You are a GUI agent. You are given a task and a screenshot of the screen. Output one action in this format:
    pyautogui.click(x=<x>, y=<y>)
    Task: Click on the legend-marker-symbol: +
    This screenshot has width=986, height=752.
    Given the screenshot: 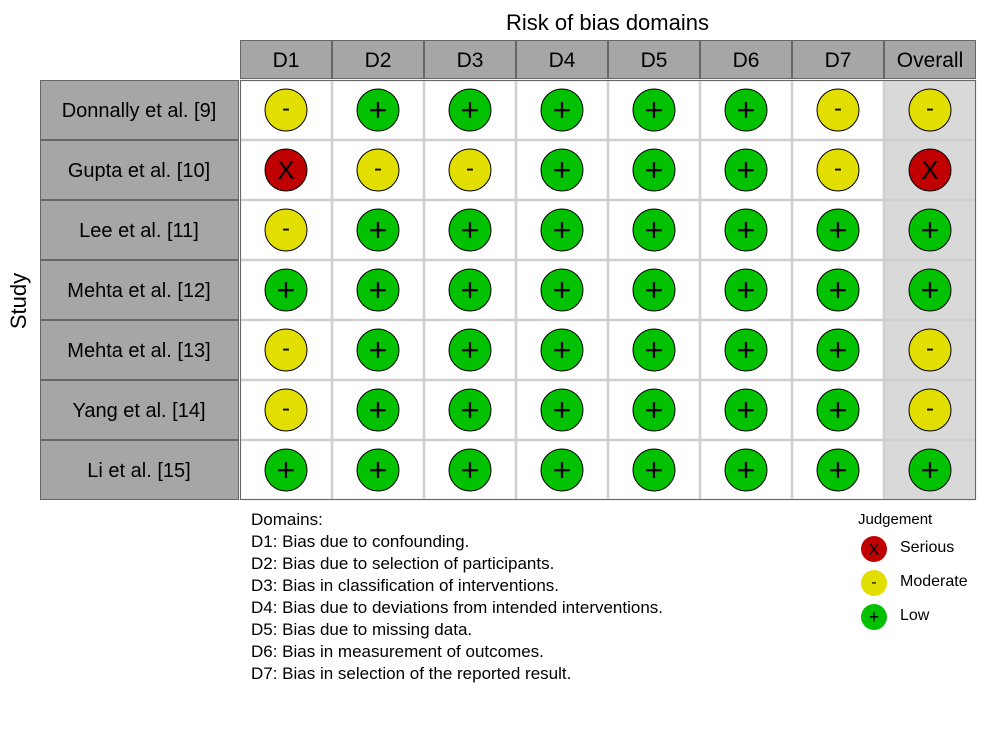 What is the action you would take?
    pyautogui.click(x=874, y=617)
    